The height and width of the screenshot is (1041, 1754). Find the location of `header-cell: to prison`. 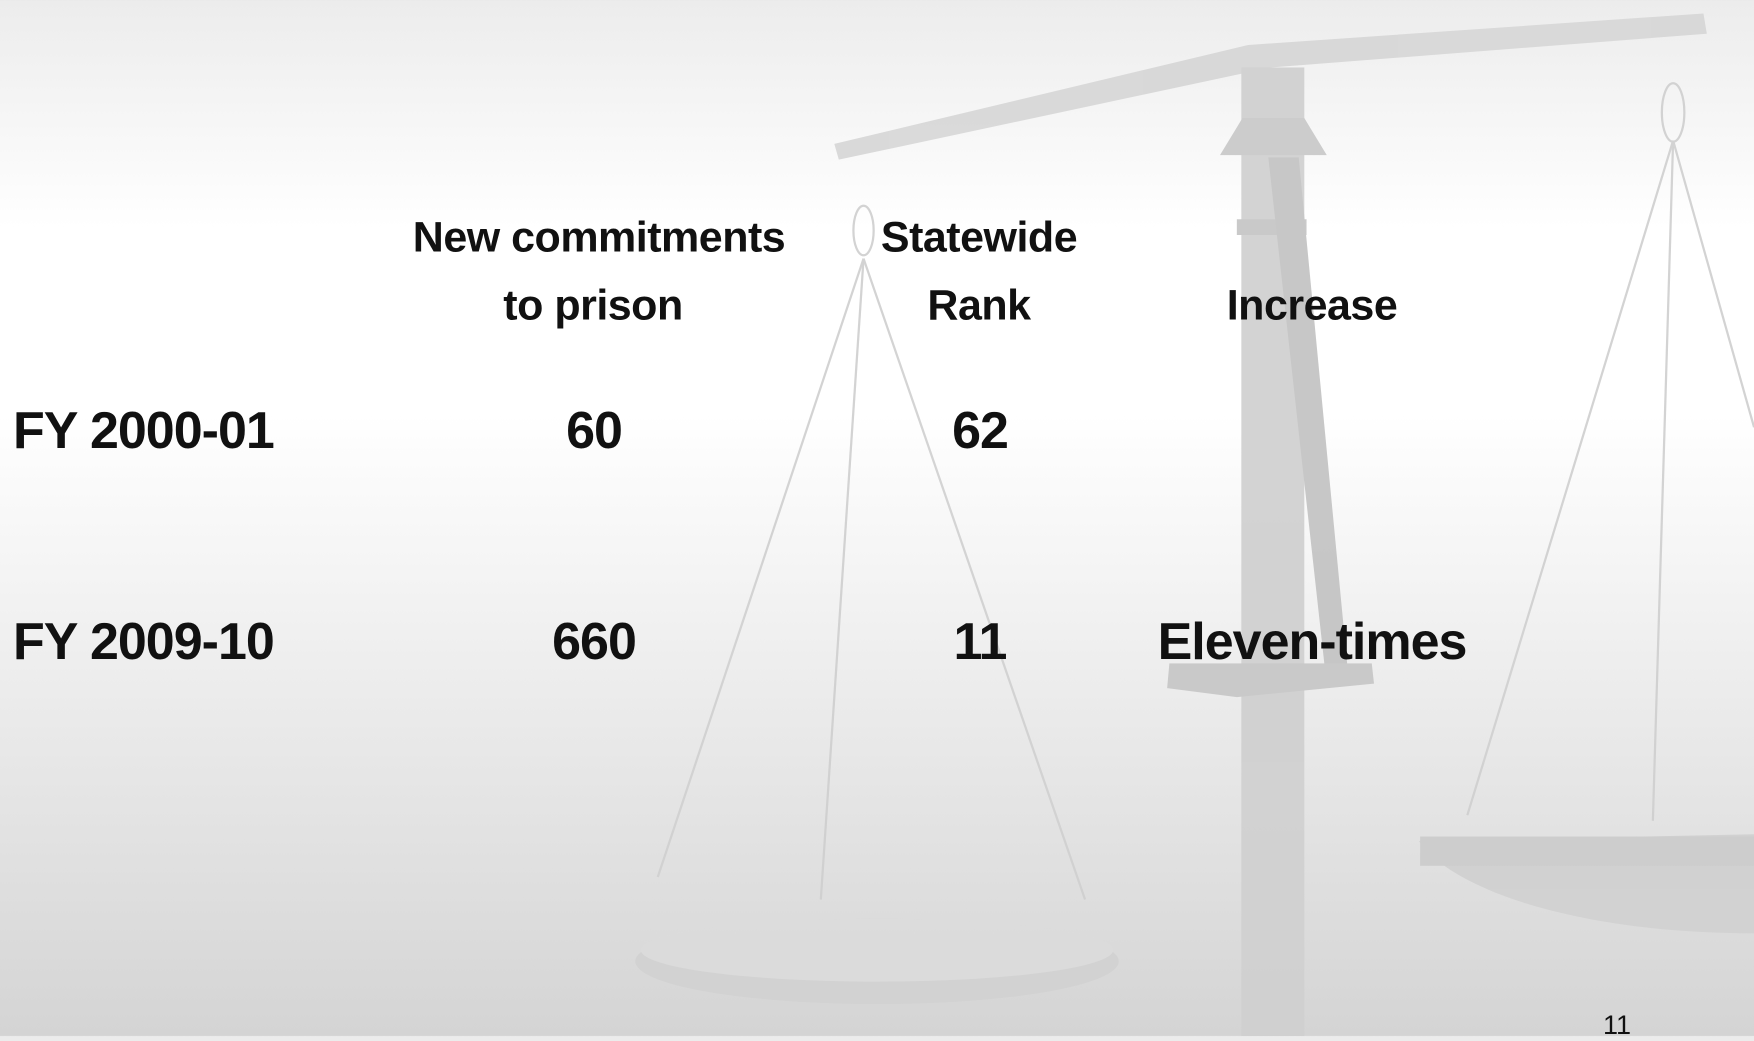

header-cell: to prison is located at coordinates (593, 305).